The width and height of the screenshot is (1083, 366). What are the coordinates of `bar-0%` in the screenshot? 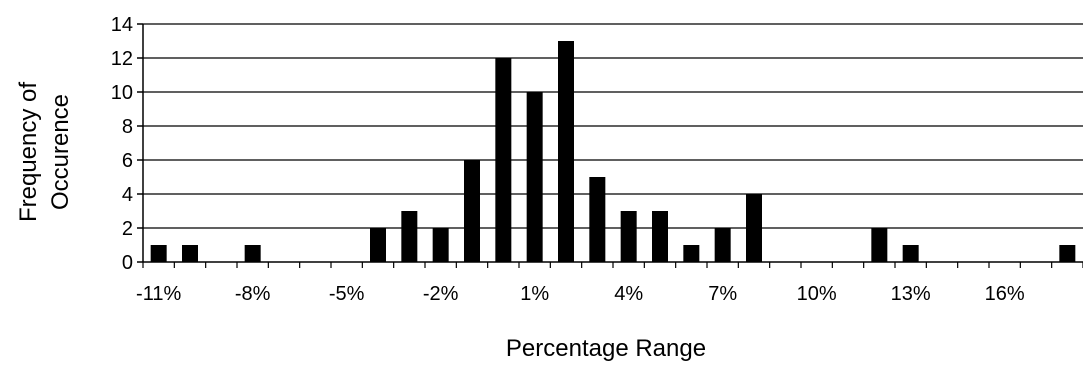 It's located at (503, 160).